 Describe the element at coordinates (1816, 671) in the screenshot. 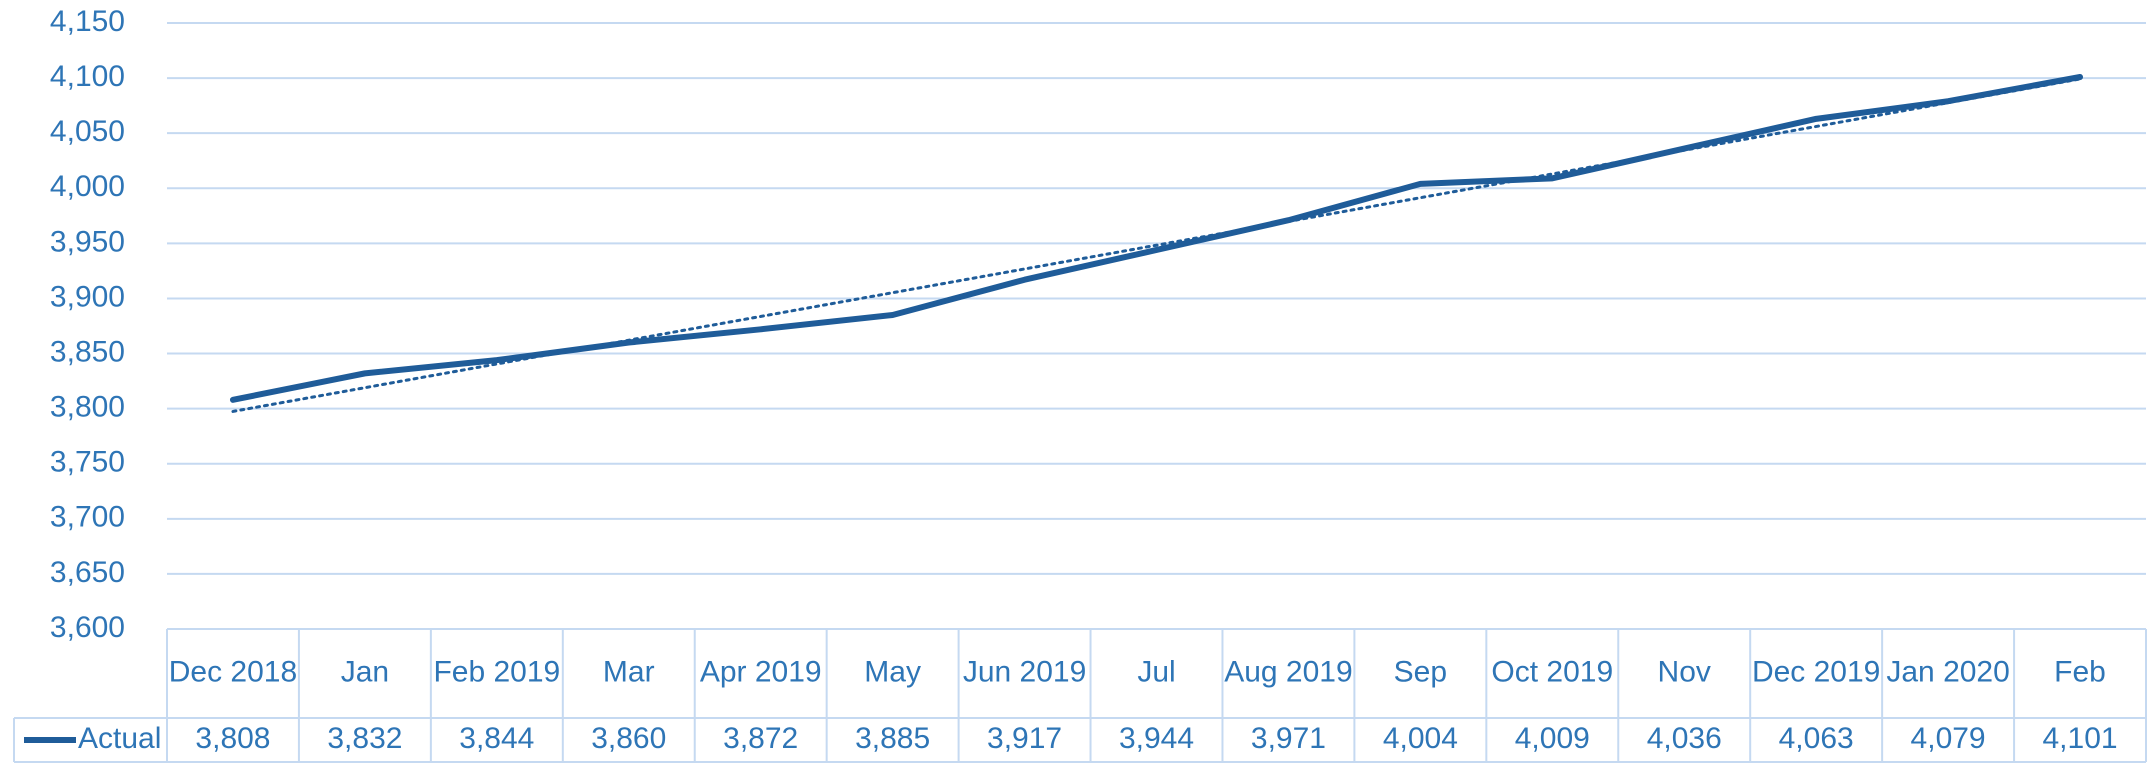

I see `x-tick-label: Dec 2019` at that location.